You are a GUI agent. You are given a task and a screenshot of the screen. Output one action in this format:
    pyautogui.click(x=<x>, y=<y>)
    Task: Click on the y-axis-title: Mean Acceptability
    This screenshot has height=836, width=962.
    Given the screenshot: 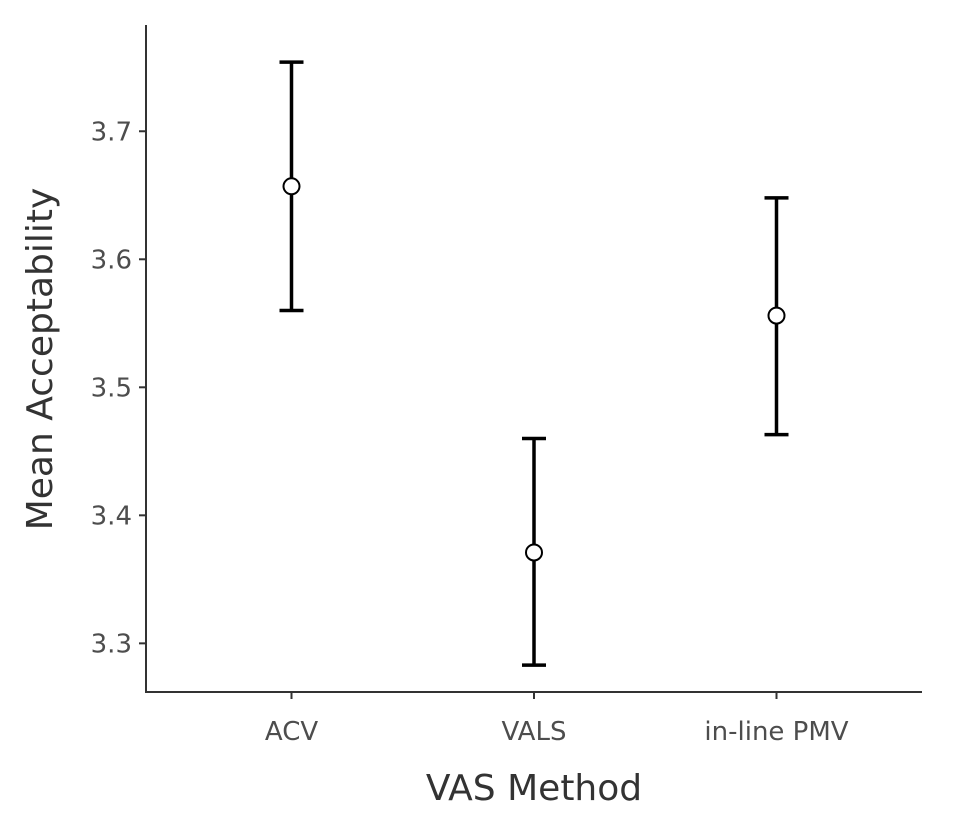 What is the action you would take?
    pyautogui.click(x=40, y=359)
    